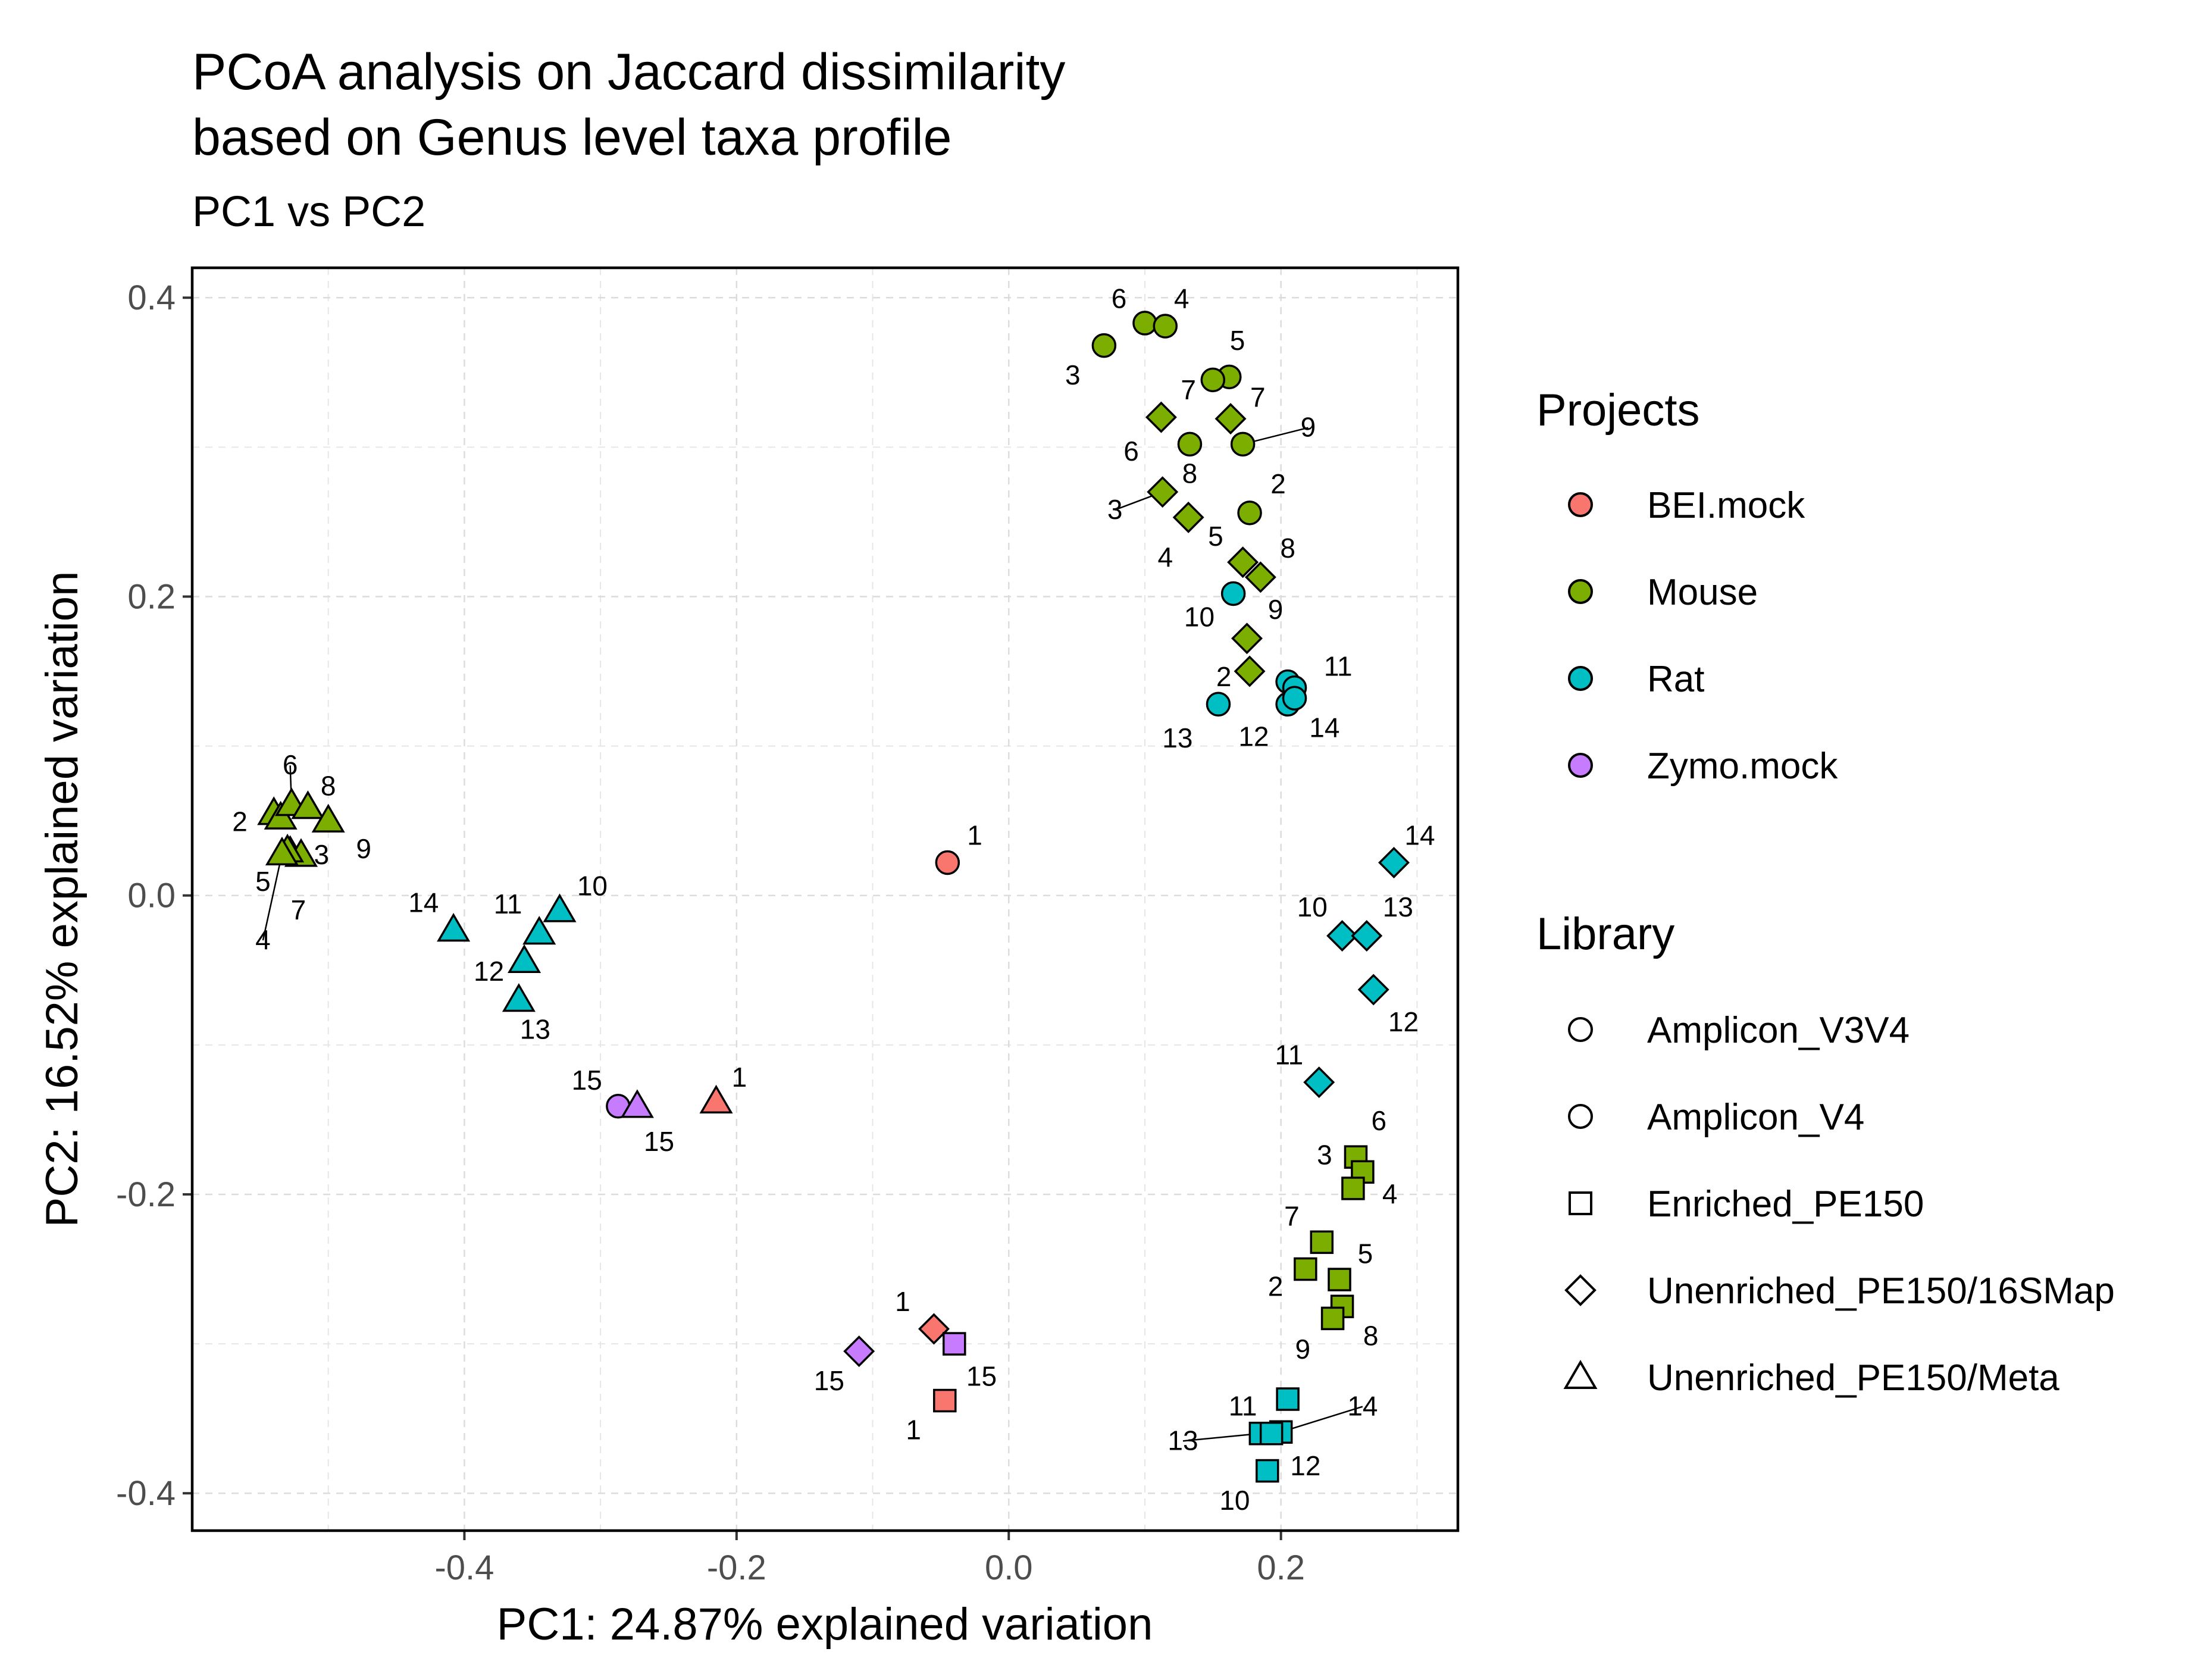 This screenshot has height=1680, width=2188. What do you see at coordinates (629, 72) in the screenshot?
I see `chart-title-line1: PCoA analysis on Jaccard dissimilarity` at bounding box center [629, 72].